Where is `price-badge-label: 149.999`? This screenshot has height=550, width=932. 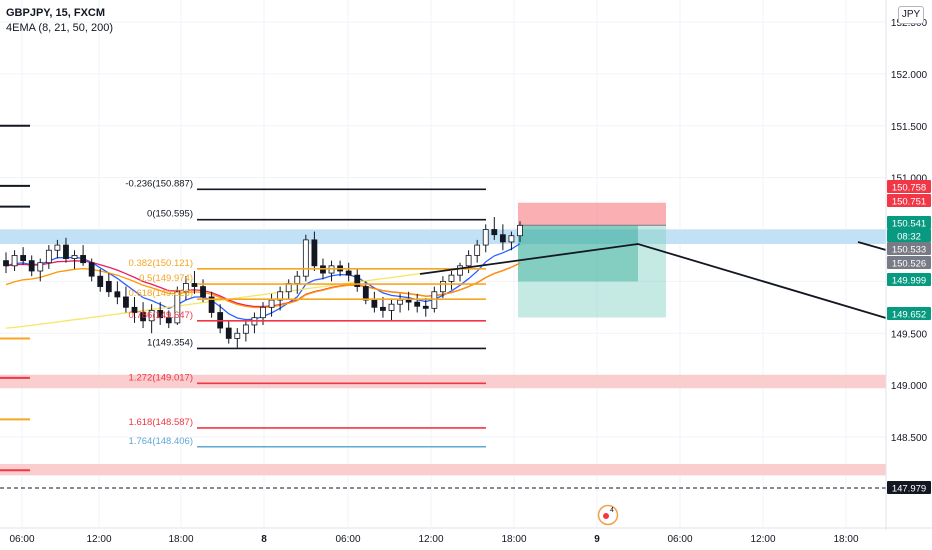
price-badge-label: 149.999 is located at coordinates (909, 281).